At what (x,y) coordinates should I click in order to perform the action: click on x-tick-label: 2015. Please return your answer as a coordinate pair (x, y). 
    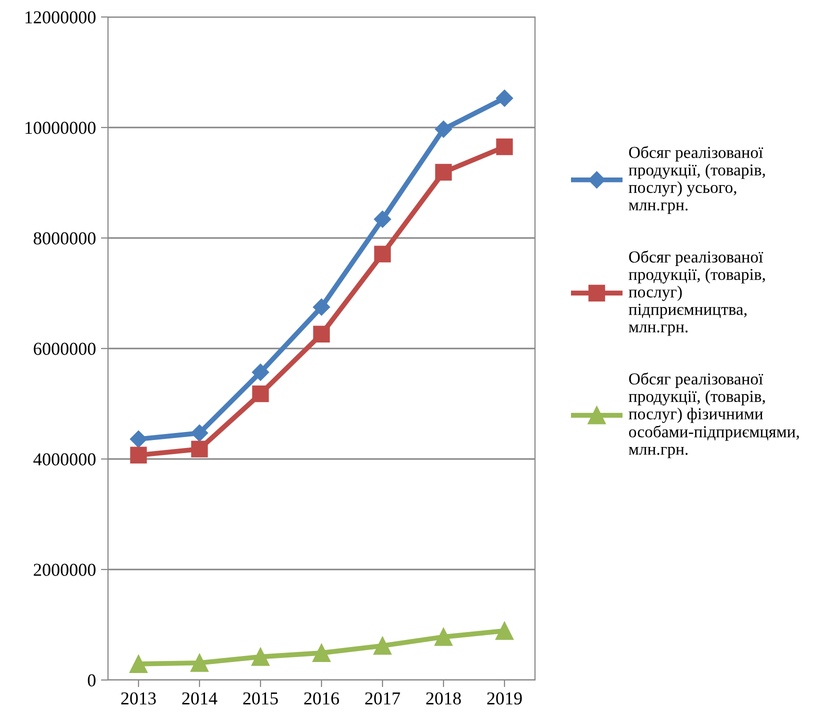
    Looking at the image, I should click on (260, 698).